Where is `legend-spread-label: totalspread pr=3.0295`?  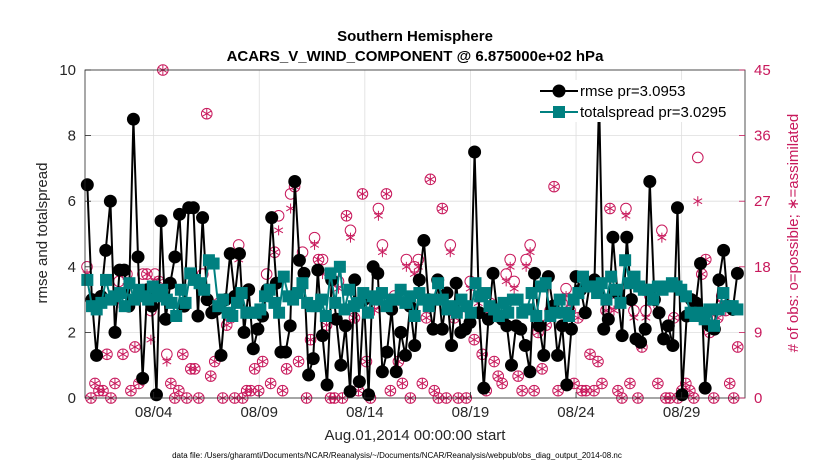 legend-spread-label: totalspread pr=3.0295 is located at coordinates (653, 112).